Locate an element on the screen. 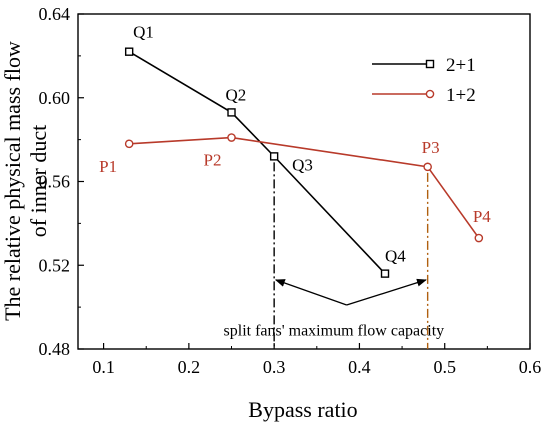 The width and height of the screenshot is (550, 427). data-point-label: Q2 is located at coordinates (236, 94).